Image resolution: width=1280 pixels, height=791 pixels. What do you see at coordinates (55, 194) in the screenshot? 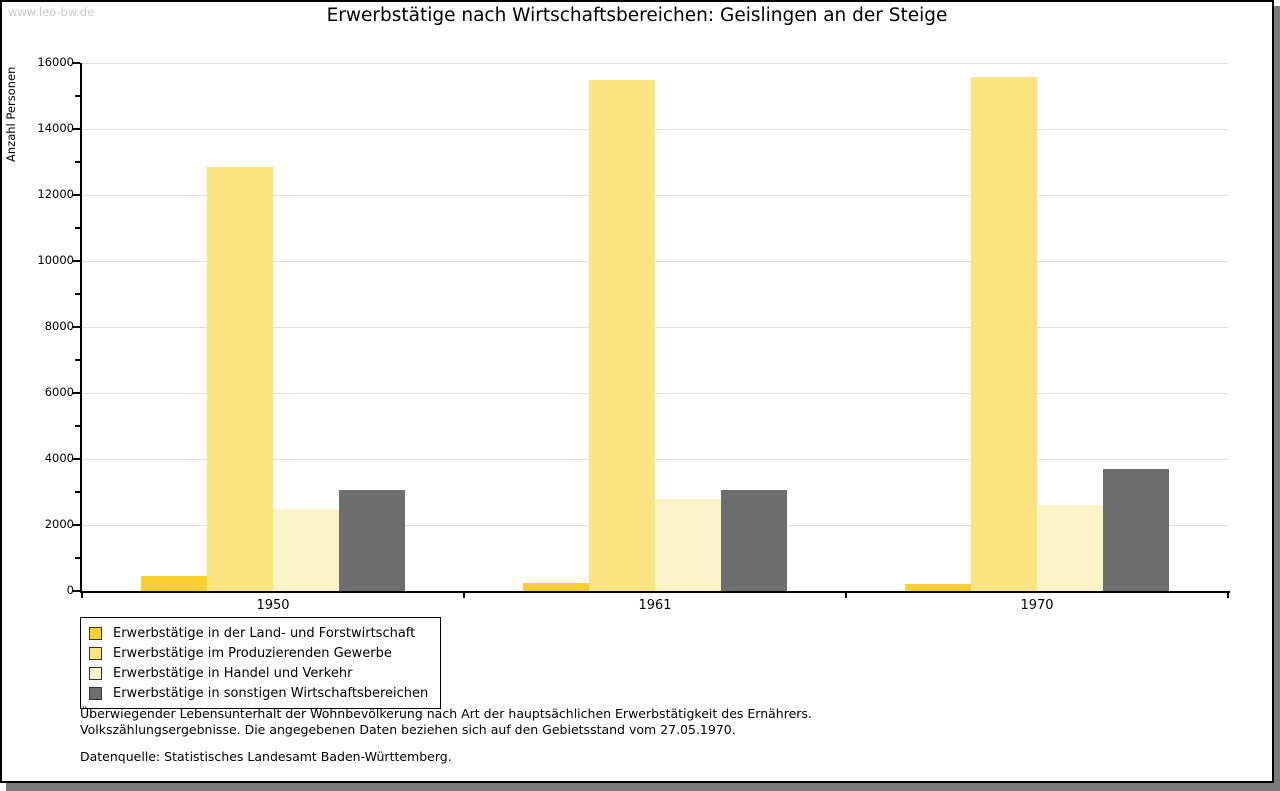
I see `y-tick-label-12000: 12000` at bounding box center [55, 194].